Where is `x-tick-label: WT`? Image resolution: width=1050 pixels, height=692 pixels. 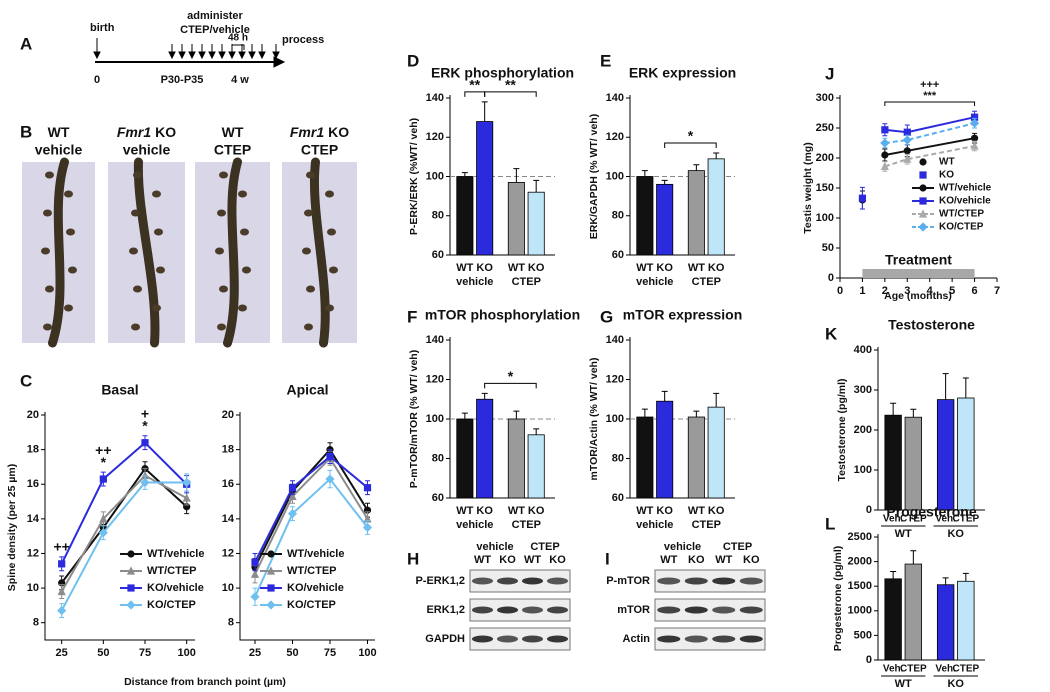
x-tick-label: WT is located at coordinates (696, 268).